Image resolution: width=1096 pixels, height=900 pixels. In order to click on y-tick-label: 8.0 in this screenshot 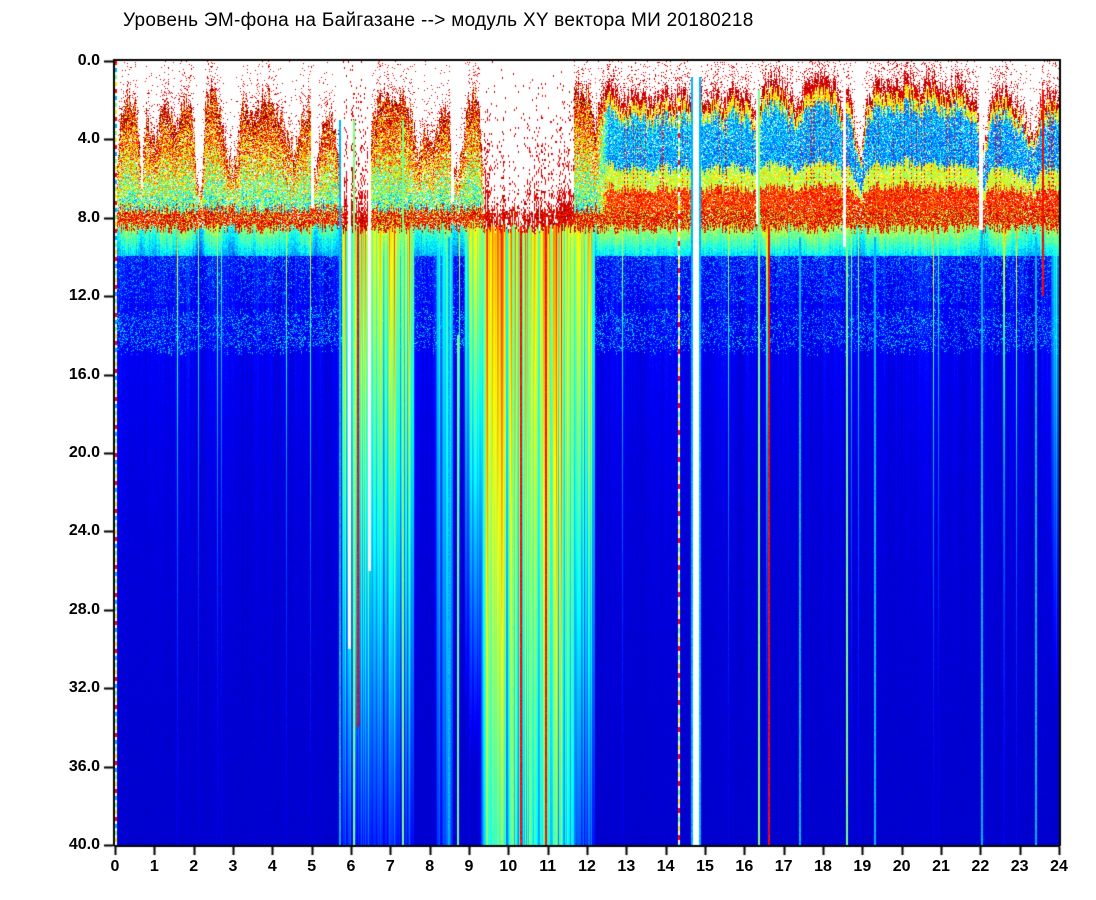, I will do `click(88, 217)`.